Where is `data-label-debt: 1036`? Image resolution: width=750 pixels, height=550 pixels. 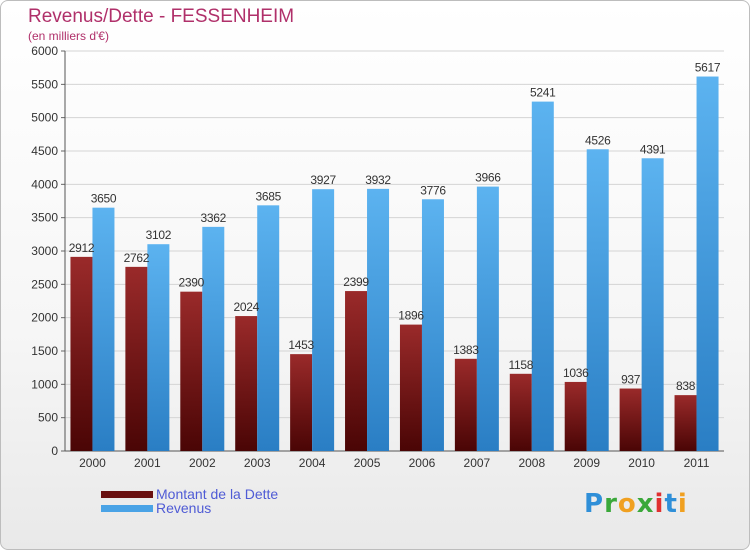 data-label-debt: 1036 is located at coordinates (576, 373).